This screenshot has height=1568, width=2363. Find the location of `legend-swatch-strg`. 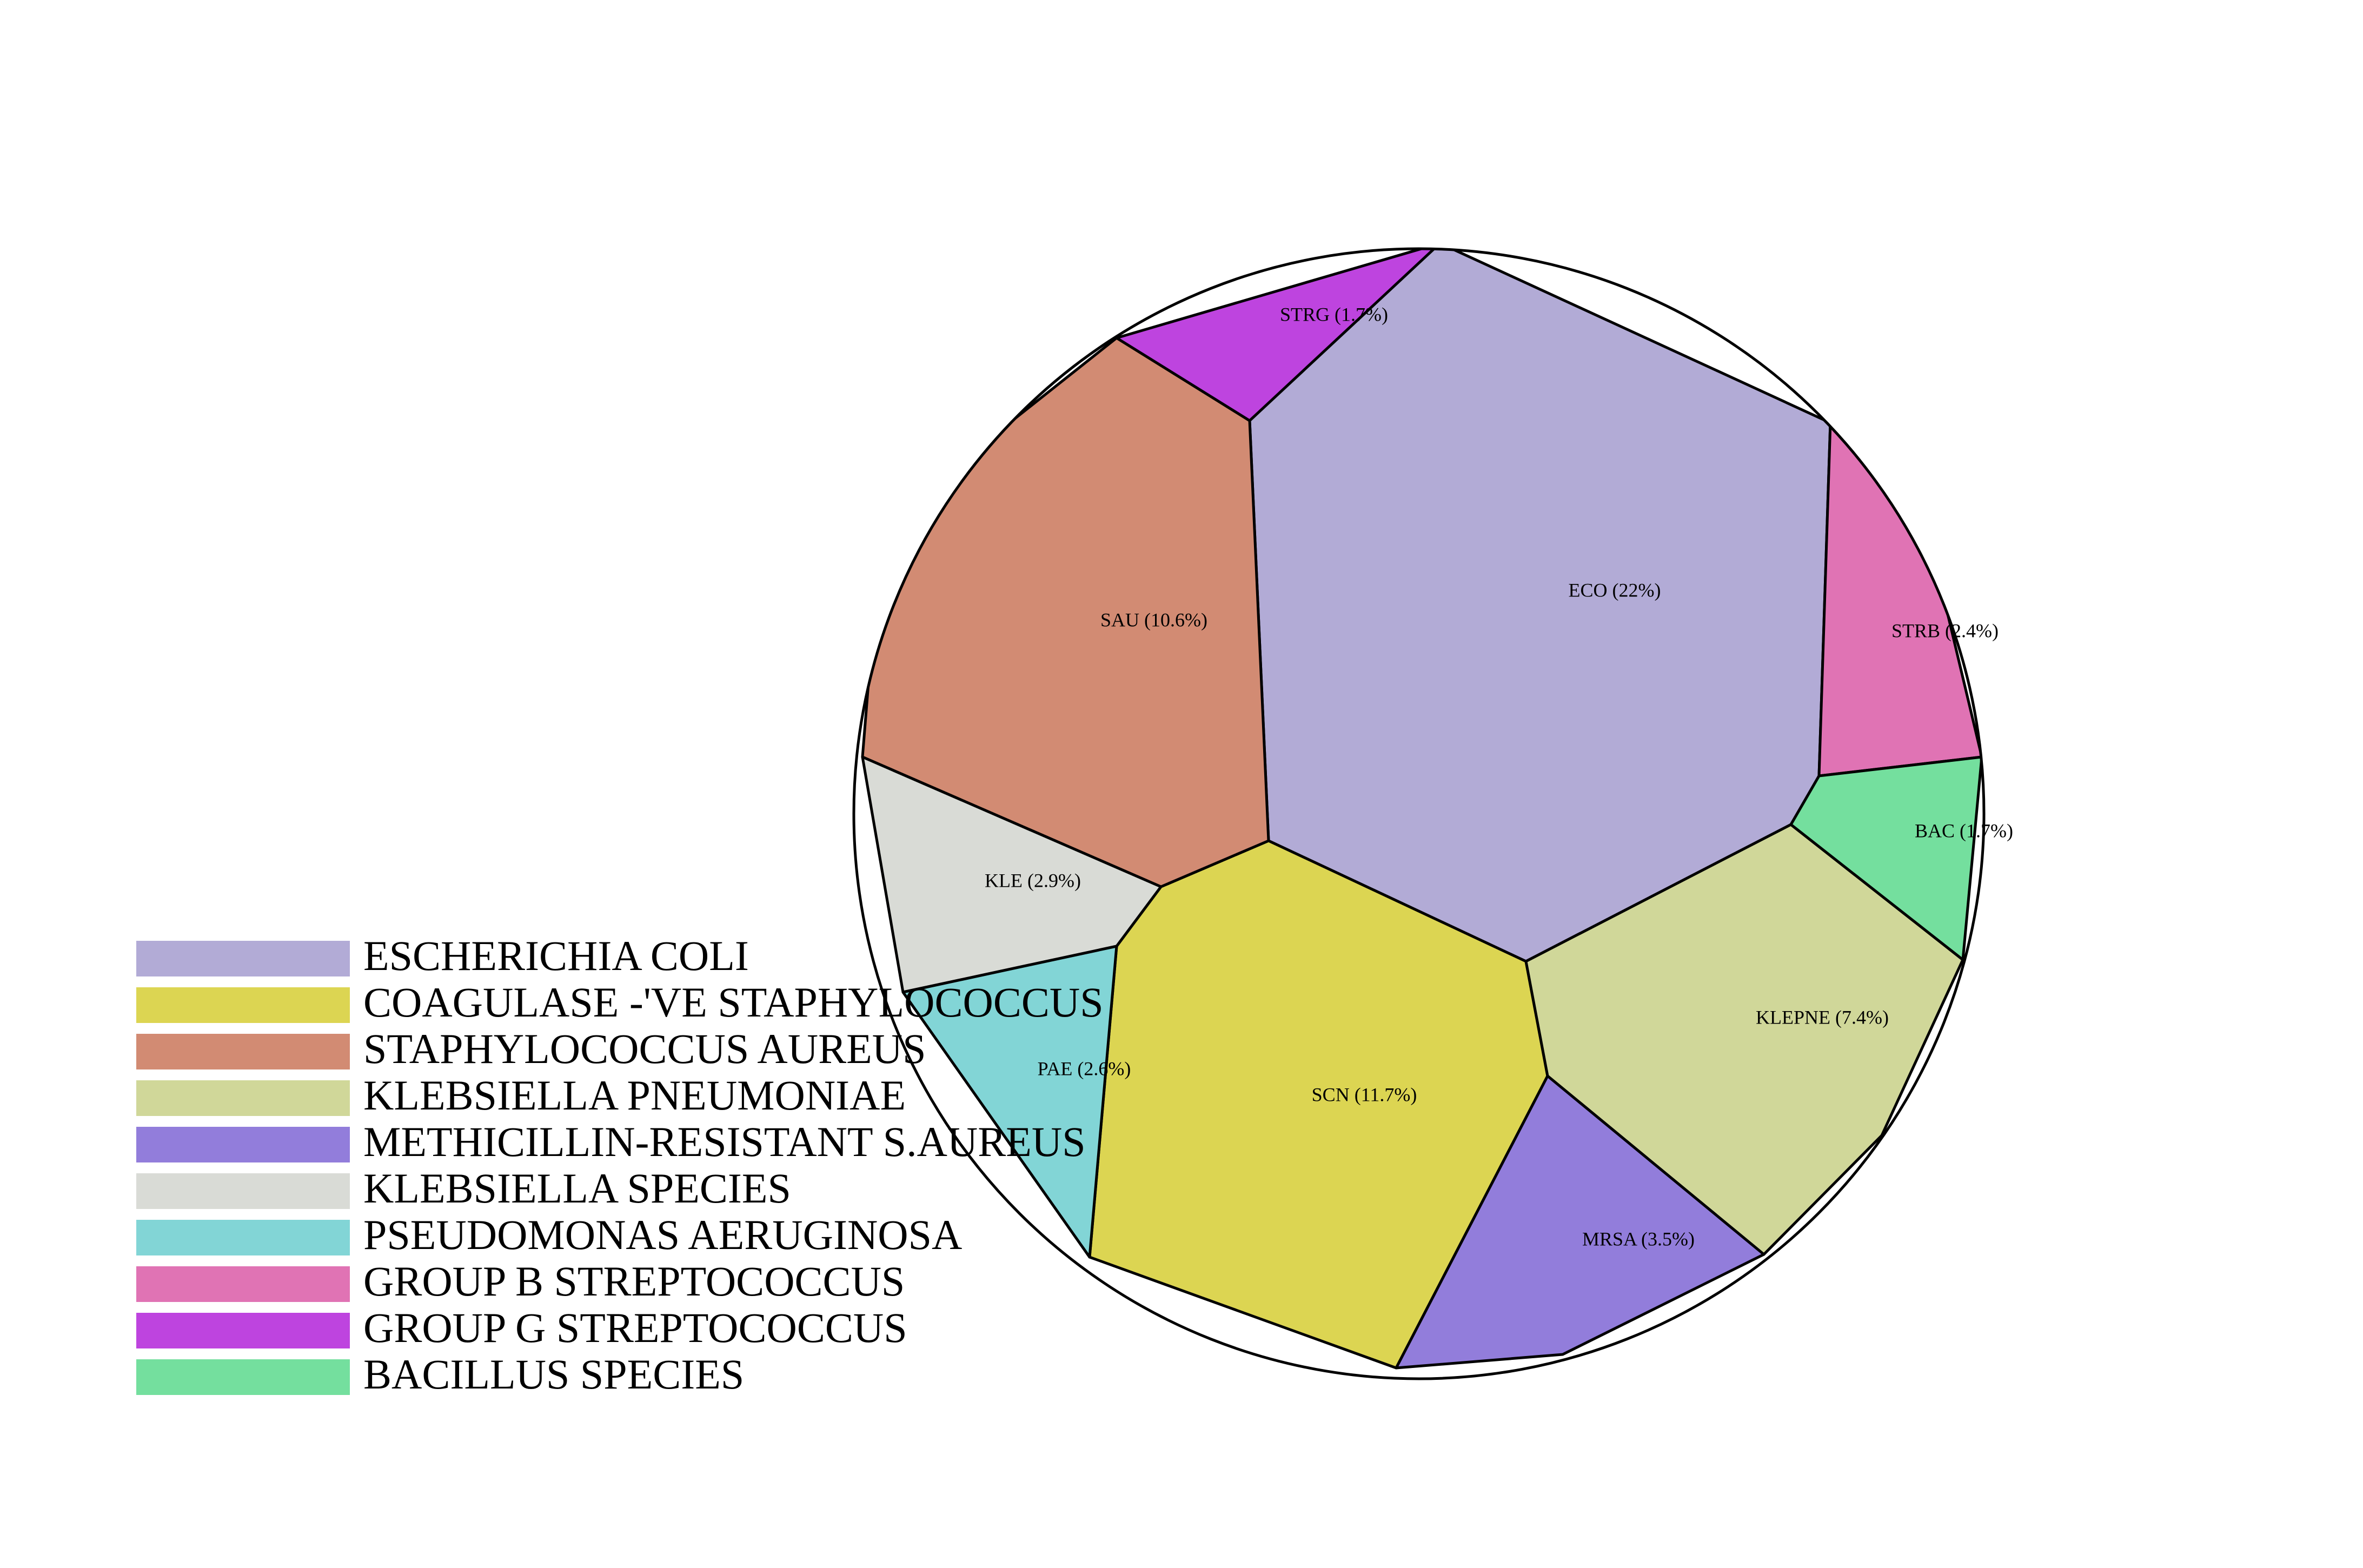

legend-swatch-strg is located at coordinates (243, 1330).